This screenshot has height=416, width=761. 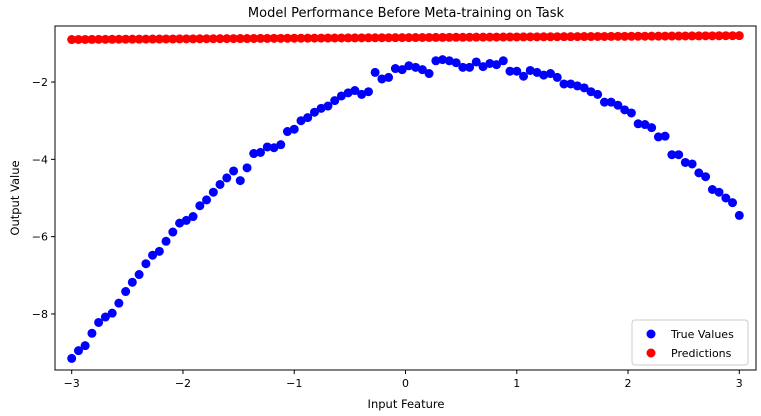 I want to click on y-axis-label: Output Value, so click(x=15, y=197).